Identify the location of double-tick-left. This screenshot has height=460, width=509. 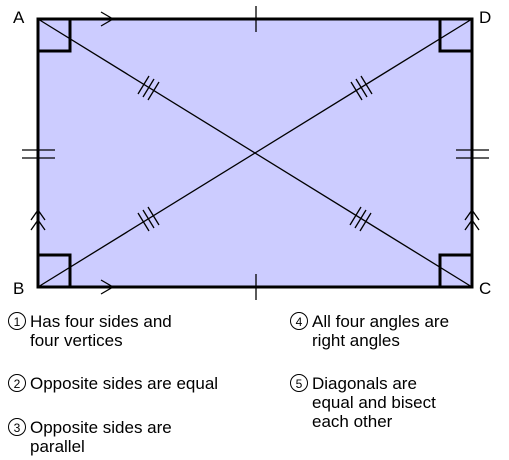
(38, 154).